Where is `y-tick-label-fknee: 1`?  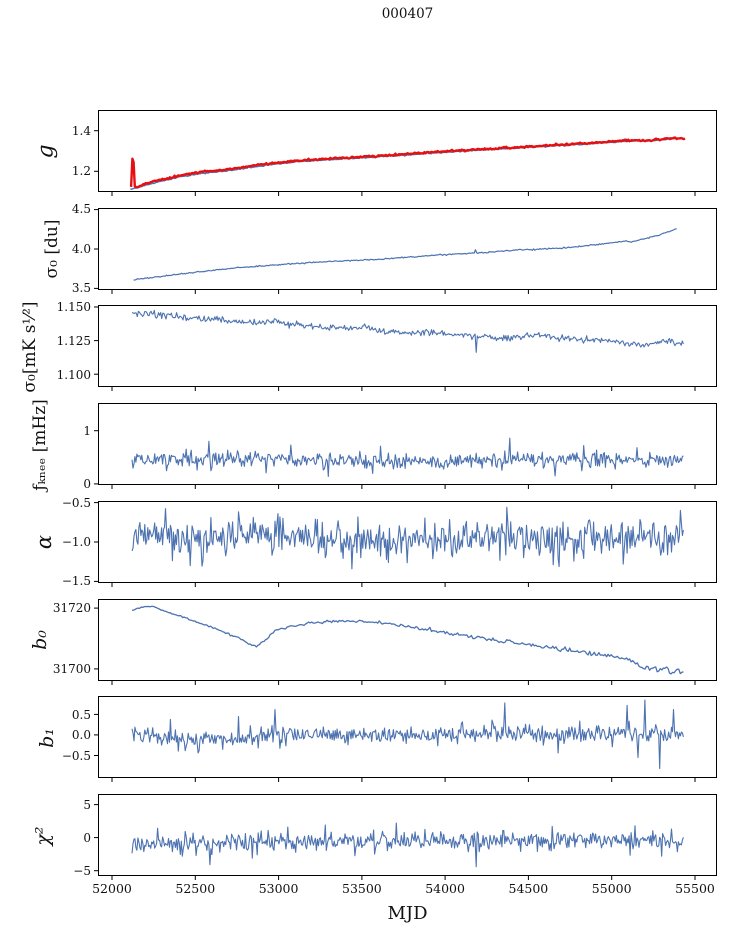 y-tick-label-fknee: 1 is located at coordinates (87, 430).